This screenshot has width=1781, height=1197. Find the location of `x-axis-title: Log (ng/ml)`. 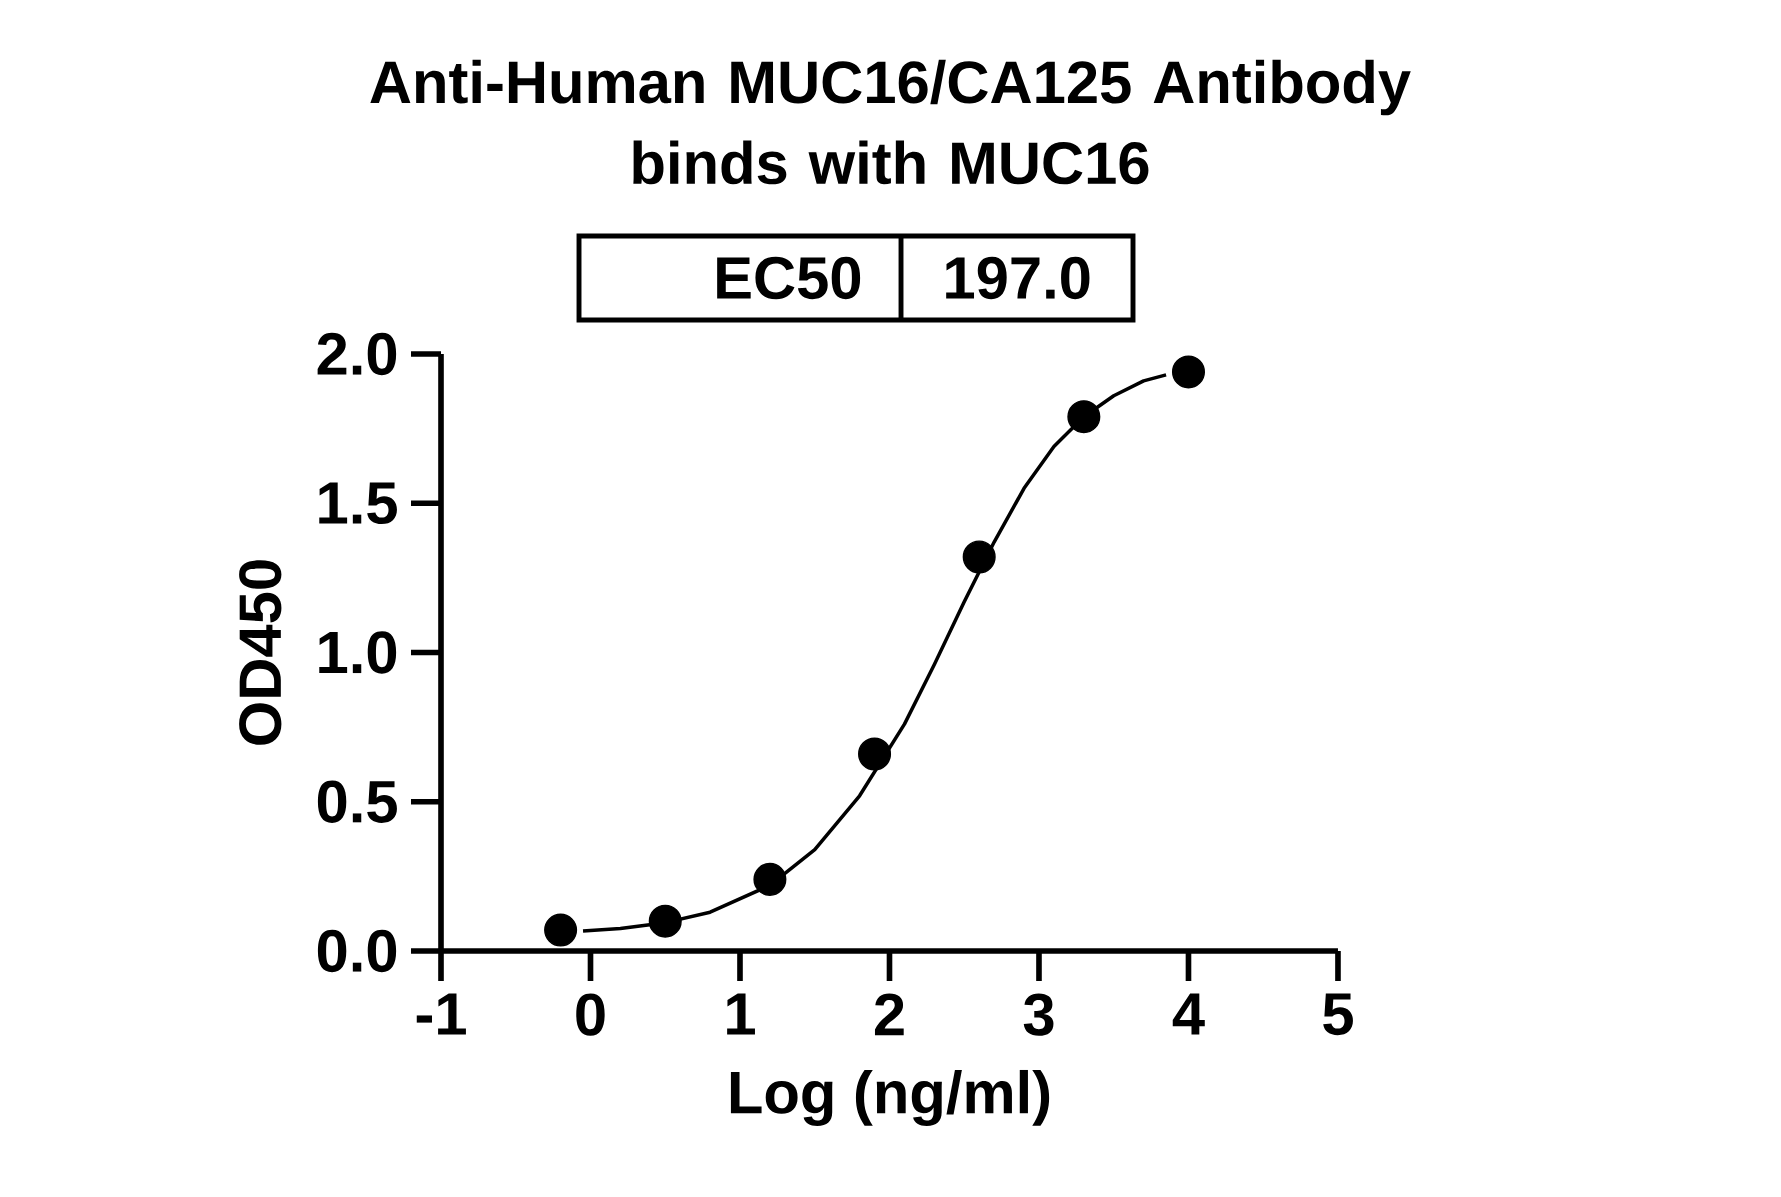

x-axis-title: Log (ng/ml) is located at coordinates (890, 1097).